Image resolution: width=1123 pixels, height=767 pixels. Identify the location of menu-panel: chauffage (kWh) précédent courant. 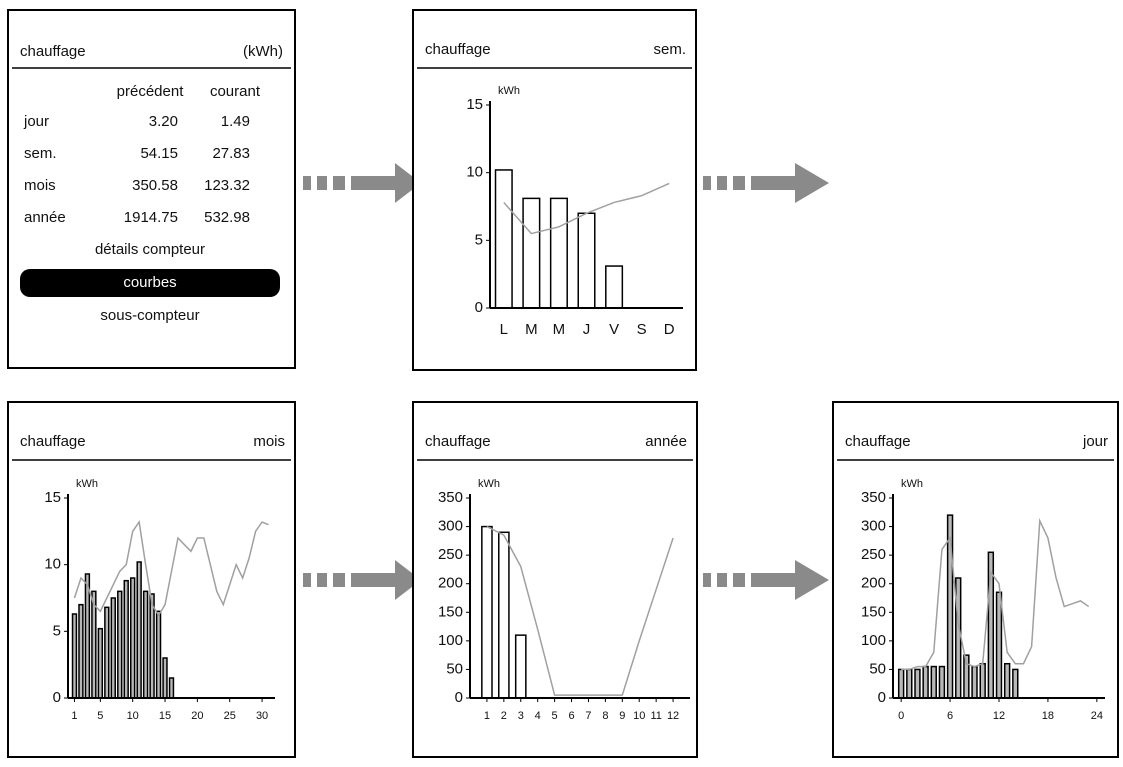
(151, 189).